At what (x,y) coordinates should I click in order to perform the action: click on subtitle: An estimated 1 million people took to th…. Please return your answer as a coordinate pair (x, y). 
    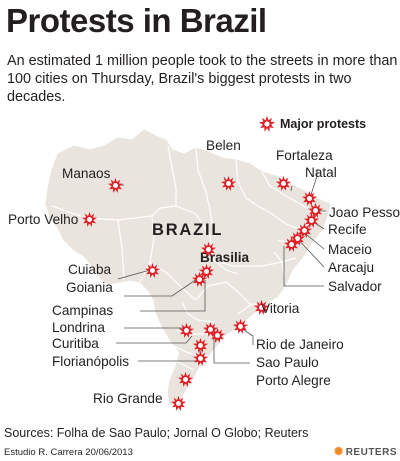
    Looking at the image, I should click on (202, 79).